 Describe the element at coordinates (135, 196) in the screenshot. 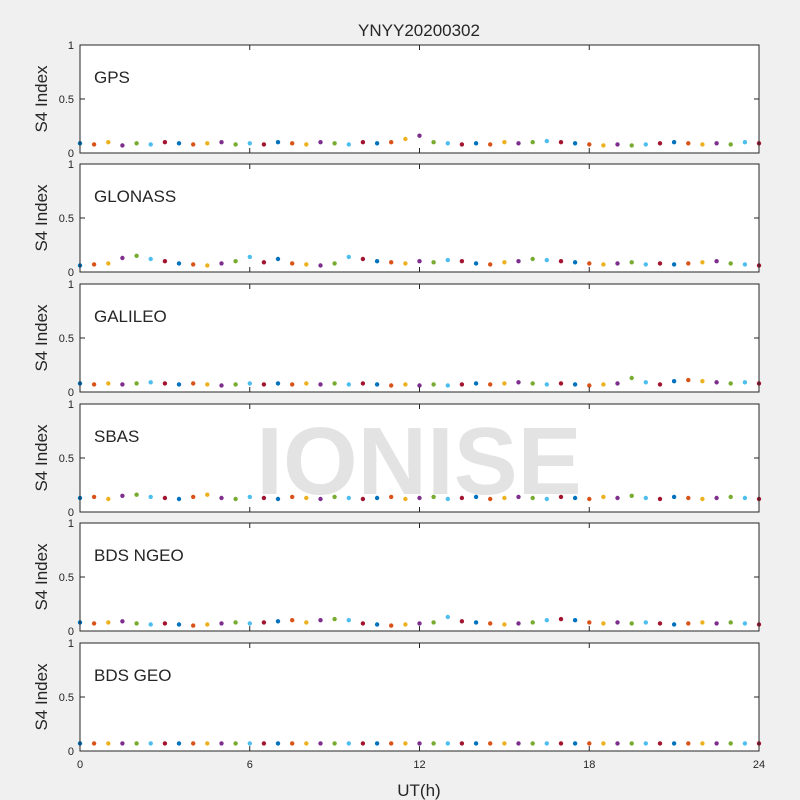

I see `panel-label: GLONASS` at that location.